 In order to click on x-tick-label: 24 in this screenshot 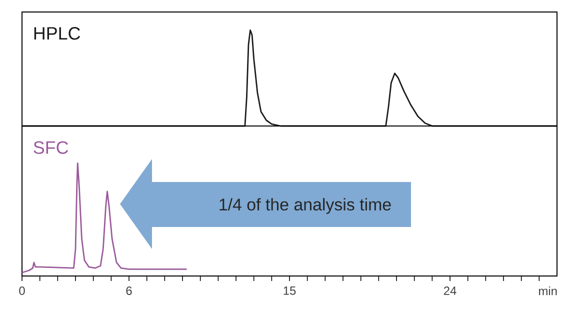, I will do `click(450, 290)`.